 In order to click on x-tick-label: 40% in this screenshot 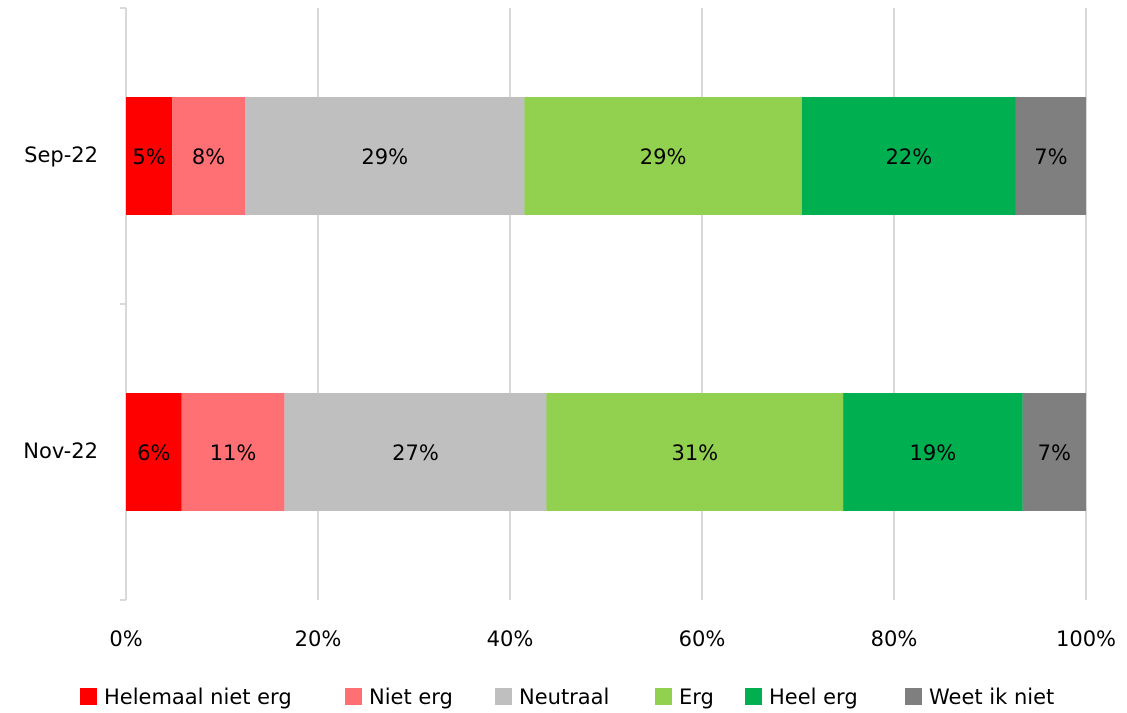, I will do `click(510, 639)`.